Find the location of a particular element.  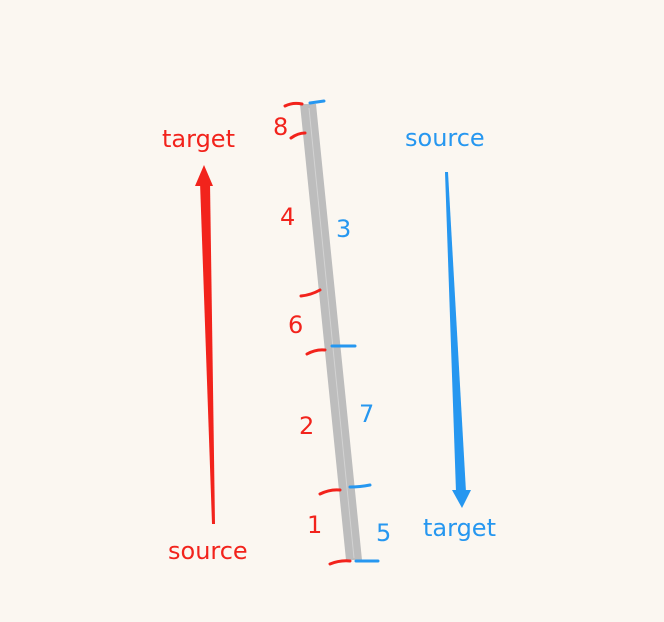

blue-source-label: source is located at coordinates (445, 138).